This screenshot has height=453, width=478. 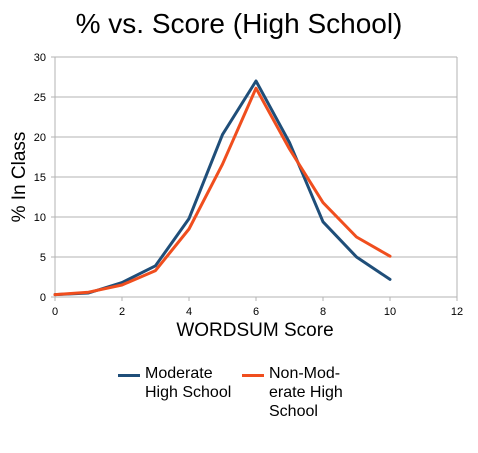 I want to click on y-tick-labels: 0 5 10 15 20 25 30, so click(x=40, y=178).